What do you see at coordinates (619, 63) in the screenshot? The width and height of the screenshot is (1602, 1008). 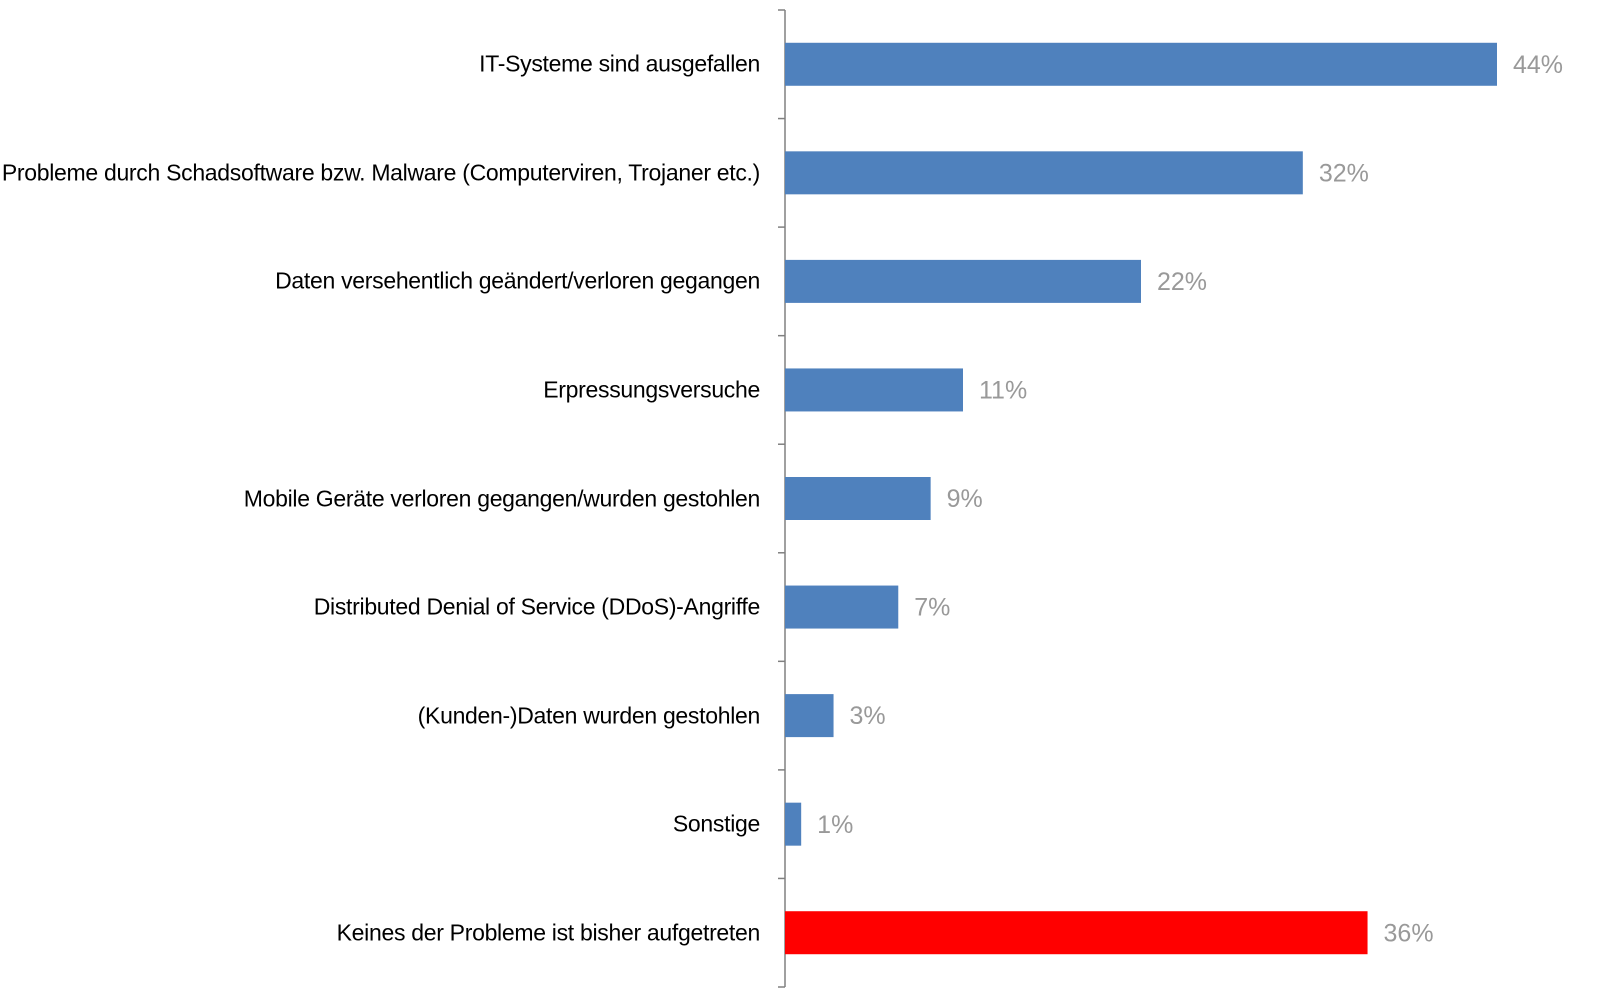 I see `category-label: IT-Systeme sind ausgefallen` at bounding box center [619, 63].